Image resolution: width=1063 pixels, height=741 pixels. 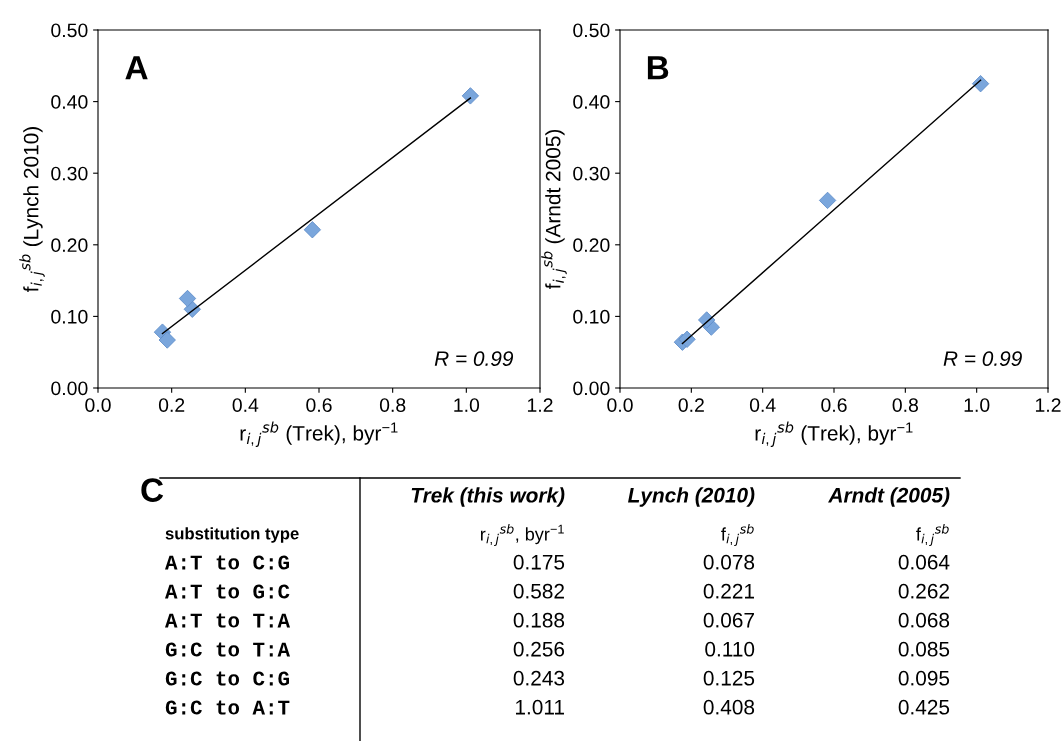 What do you see at coordinates (540, 707) in the screenshot?
I see `text: 1.011` at bounding box center [540, 707].